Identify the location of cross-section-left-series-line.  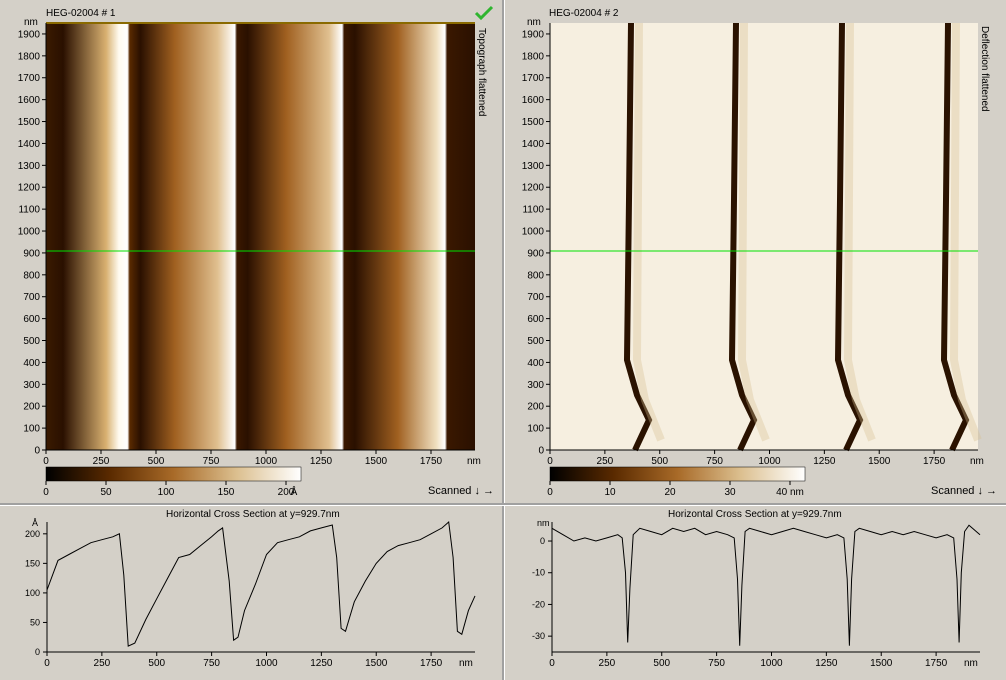
(261, 583).